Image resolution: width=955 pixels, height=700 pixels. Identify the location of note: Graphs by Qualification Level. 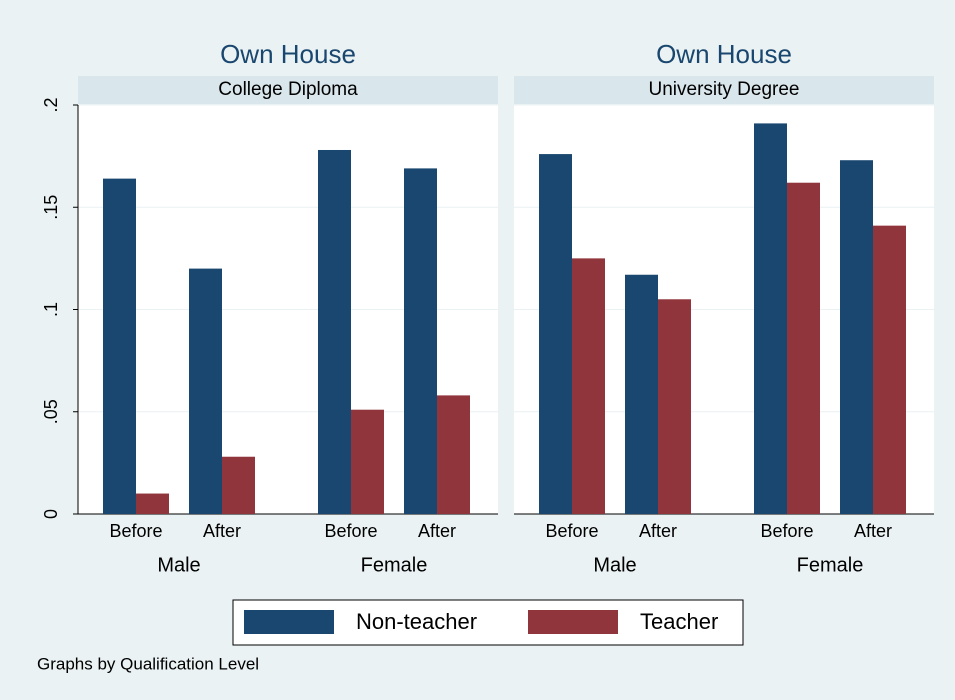
(148, 663).